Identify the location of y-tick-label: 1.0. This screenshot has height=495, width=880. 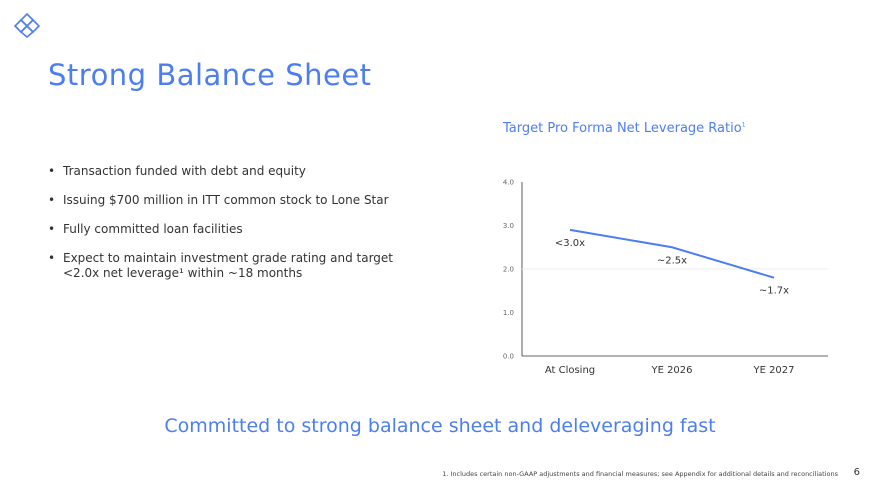
(508, 313).